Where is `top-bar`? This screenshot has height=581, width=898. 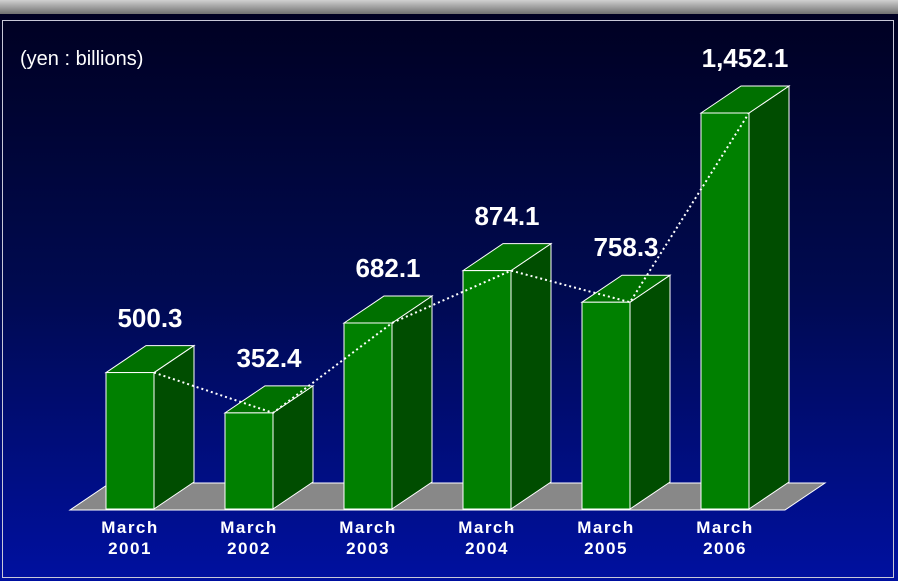 top-bar is located at coordinates (449, 7).